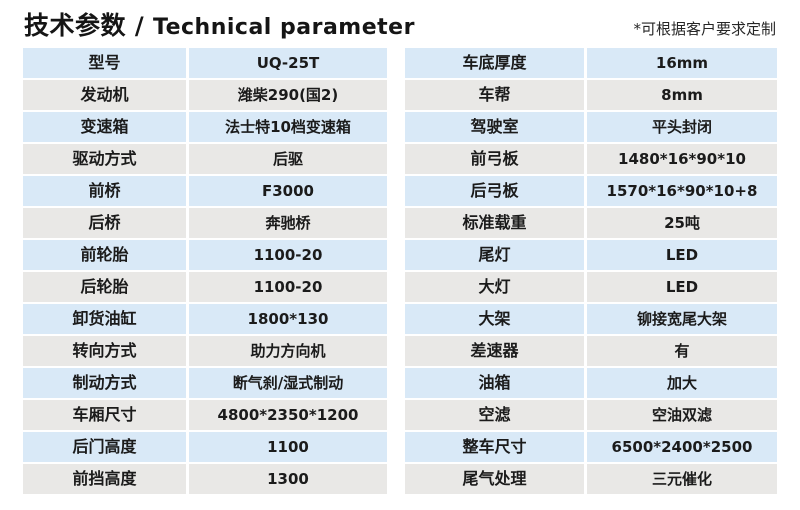  Describe the element at coordinates (682, 383) in the screenshot. I see `param-value: 加大` at that location.